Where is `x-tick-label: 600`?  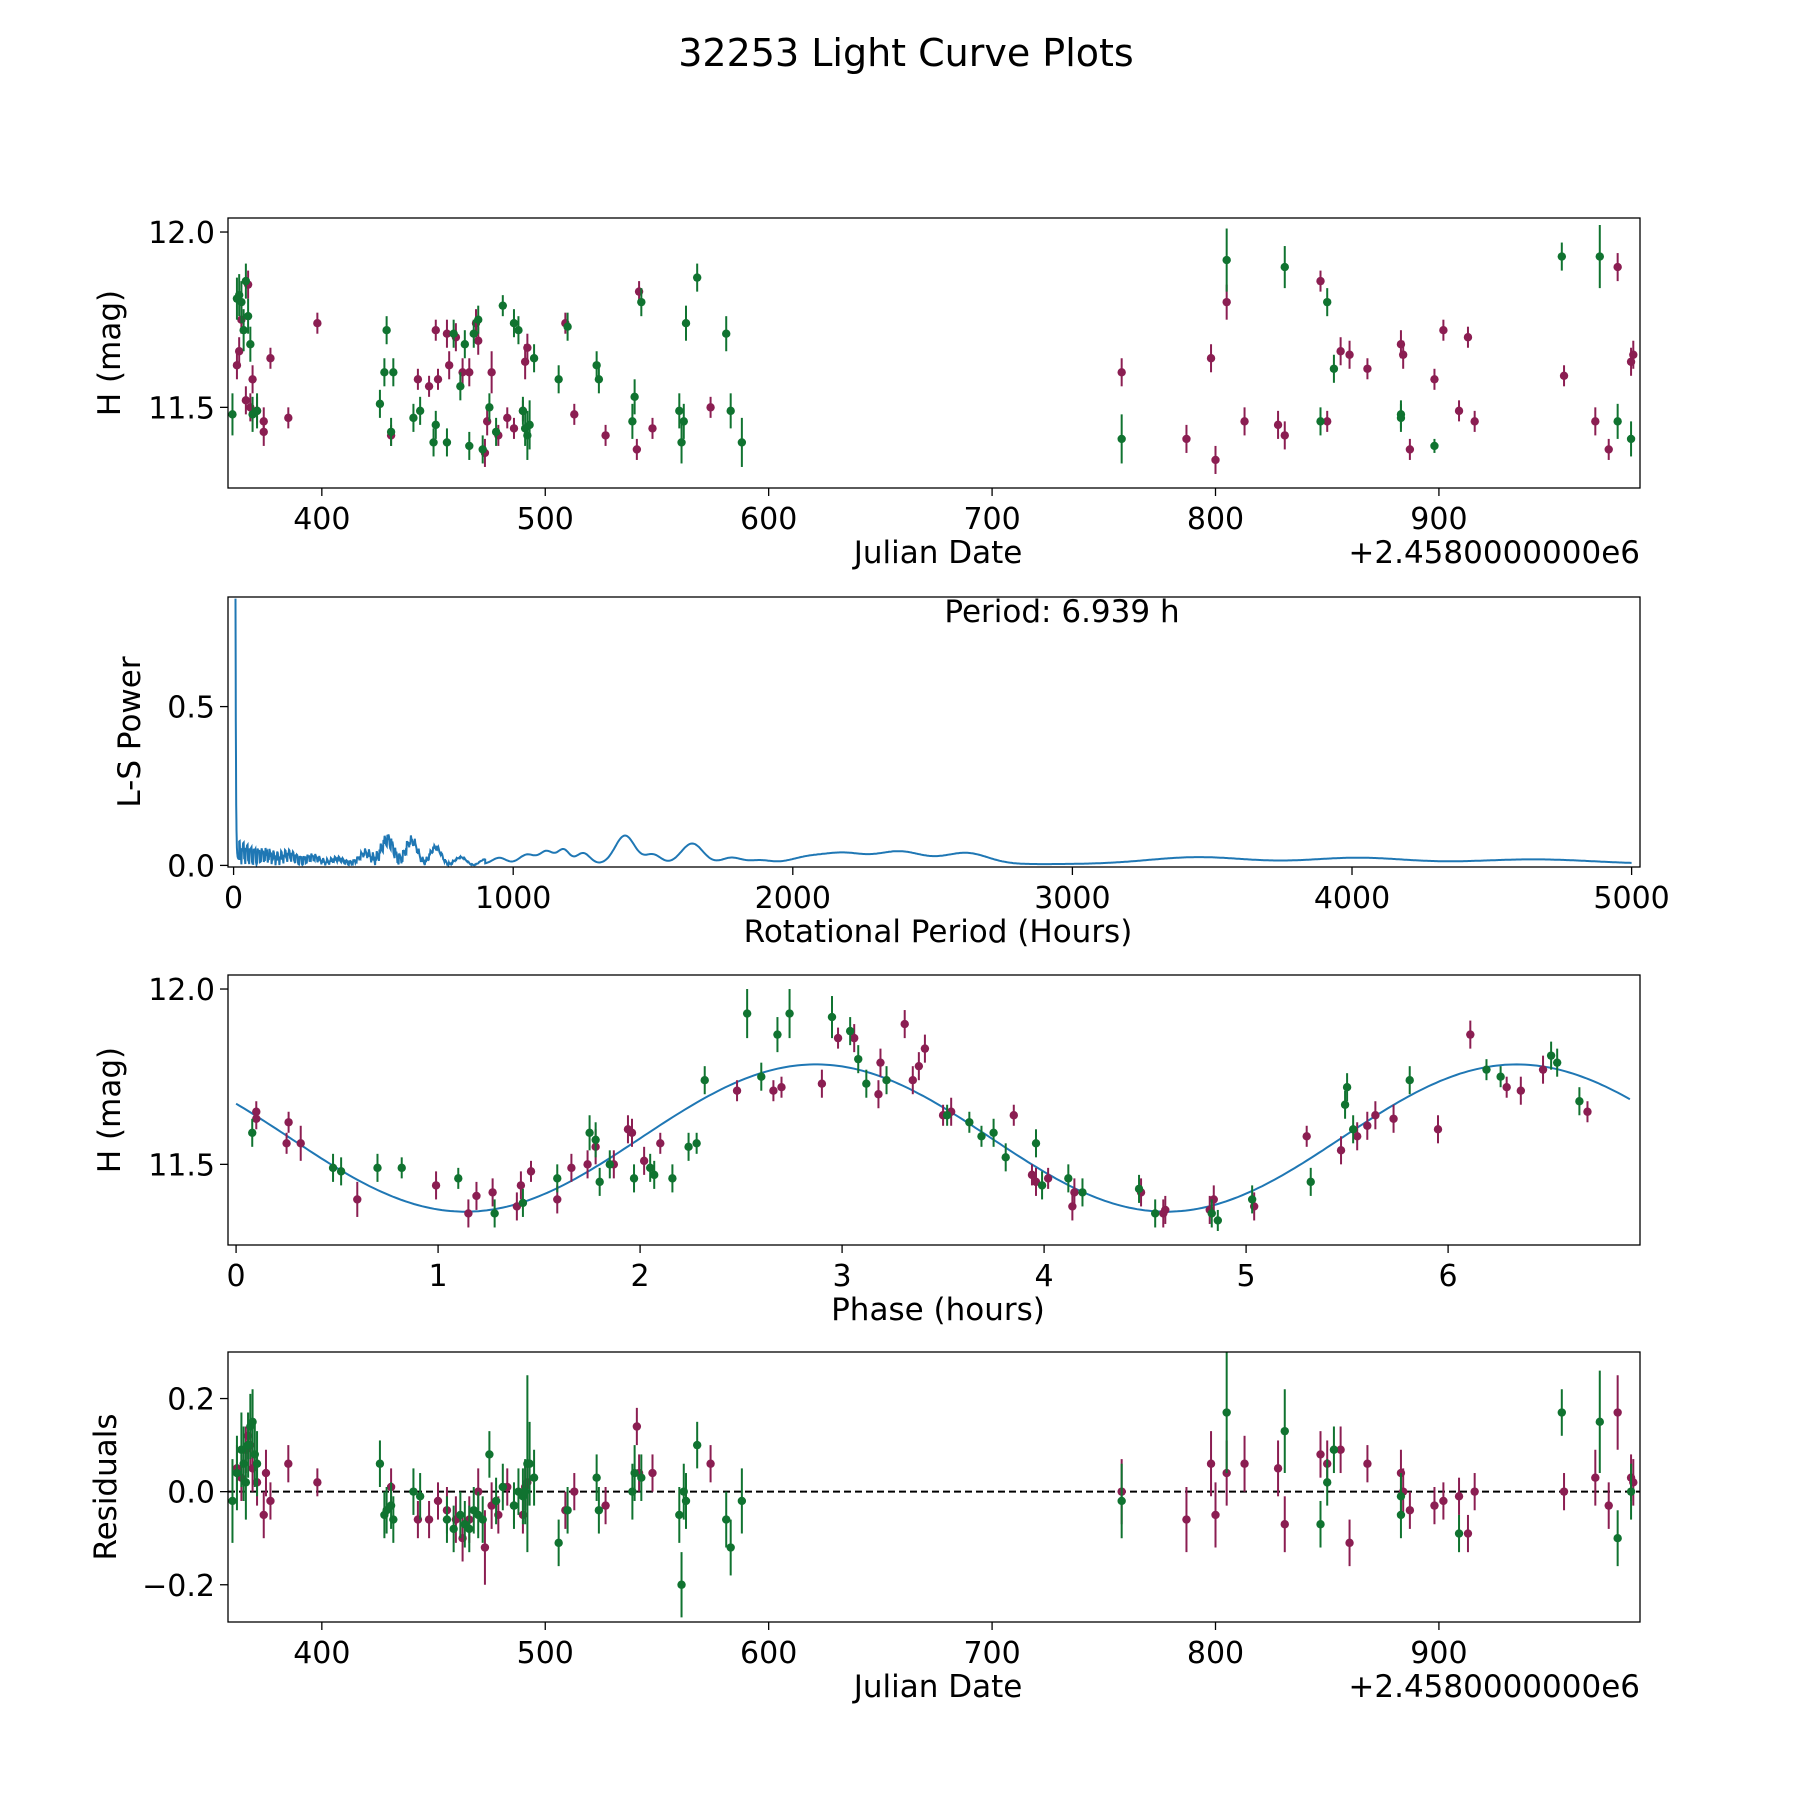
x-tick-label: 600 is located at coordinates (768, 519).